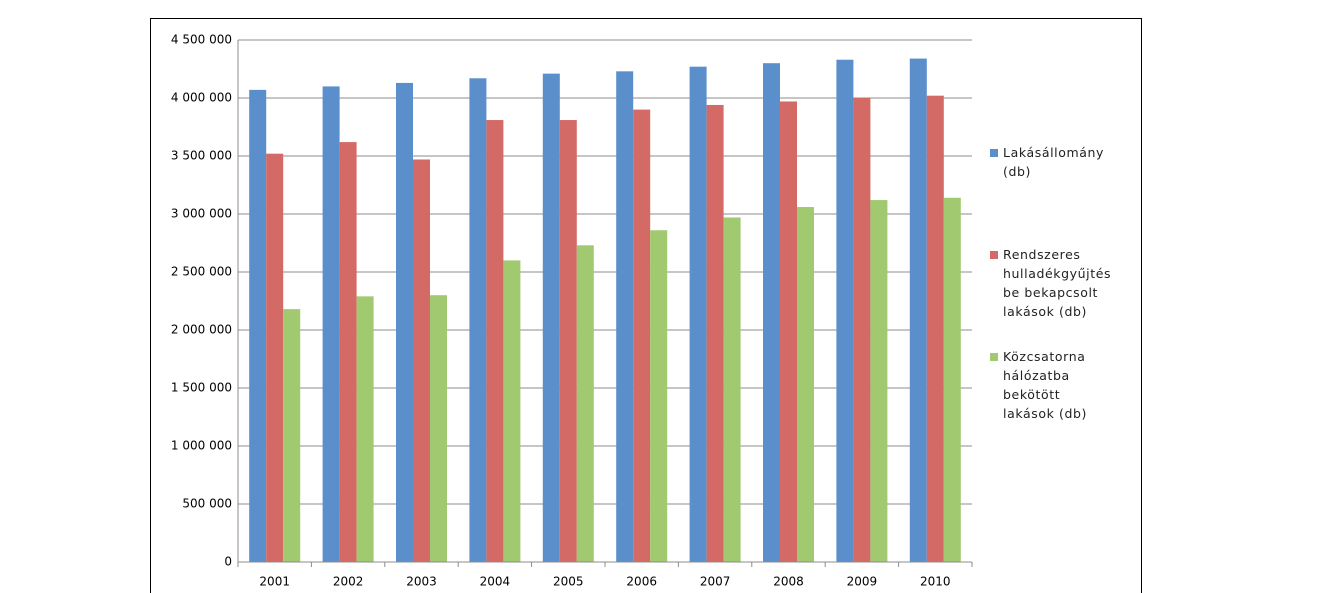 Image resolution: width=1342 pixels, height=593 pixels. I want to click on x-tick-label: 2005, so click(568, 582).